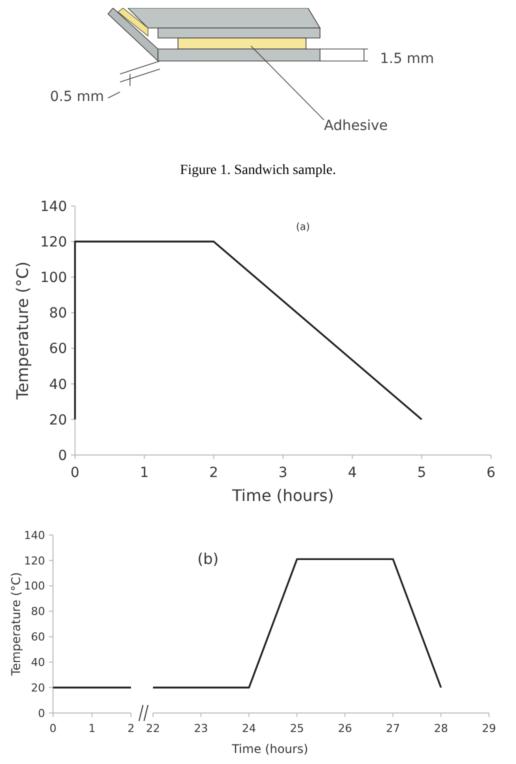 Image resolution: width=516 pixels, height=764 pixels. What do you see at coordinates (356, 126) in the screenshot?
I see `text: Adhesive` at bounding box center [356, 126].